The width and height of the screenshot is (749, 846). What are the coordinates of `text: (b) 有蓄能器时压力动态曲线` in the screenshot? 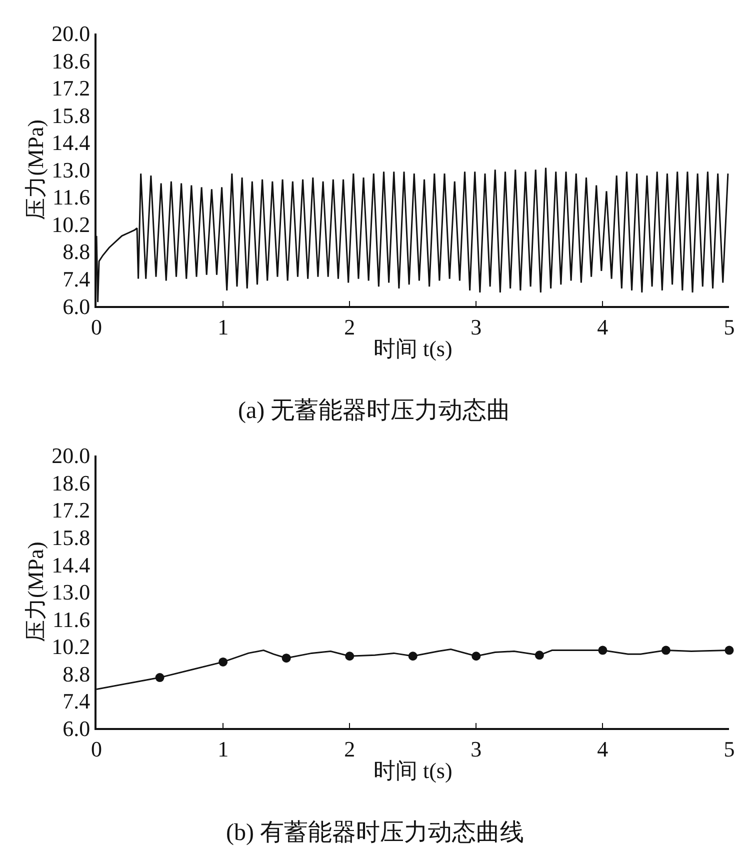 It's located at (375, 833).